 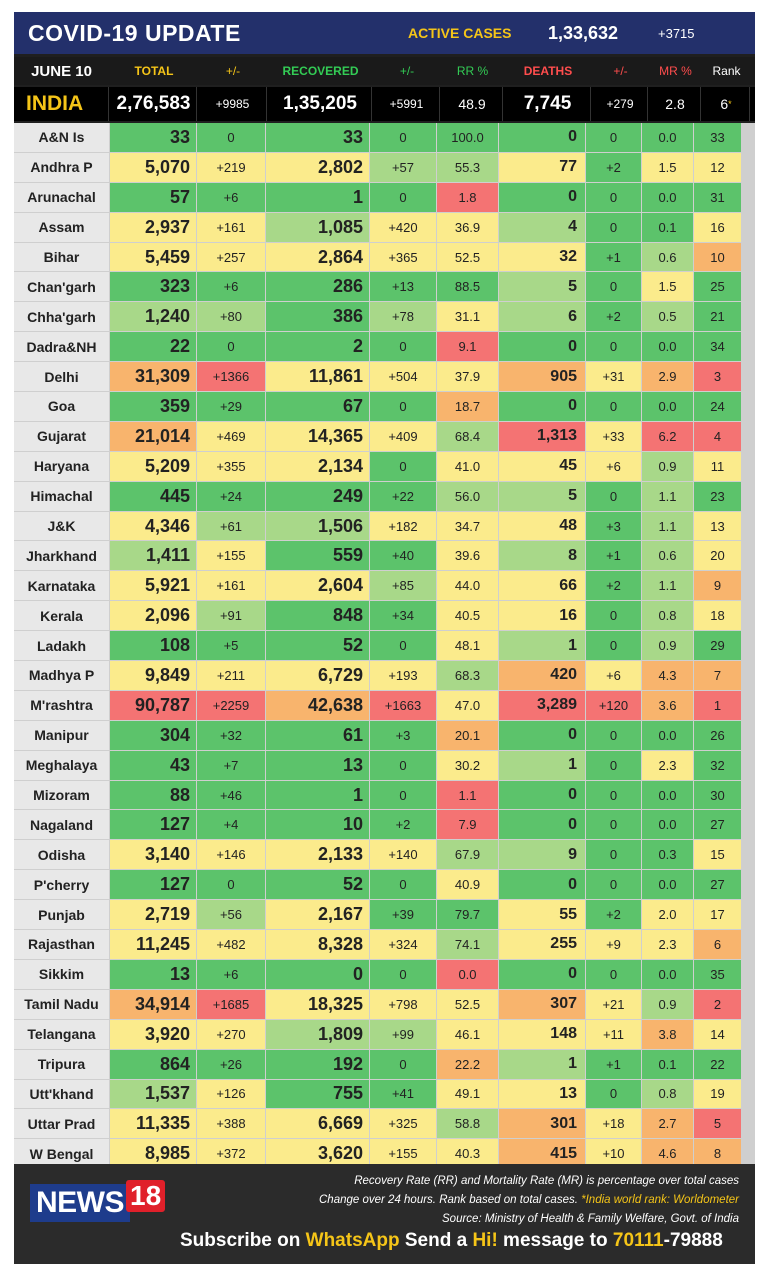 What do you see at coordinates (317, 1034) in the screenshot?
I see `recovered-cases: 1,809` at bounding box center [317, 1034].